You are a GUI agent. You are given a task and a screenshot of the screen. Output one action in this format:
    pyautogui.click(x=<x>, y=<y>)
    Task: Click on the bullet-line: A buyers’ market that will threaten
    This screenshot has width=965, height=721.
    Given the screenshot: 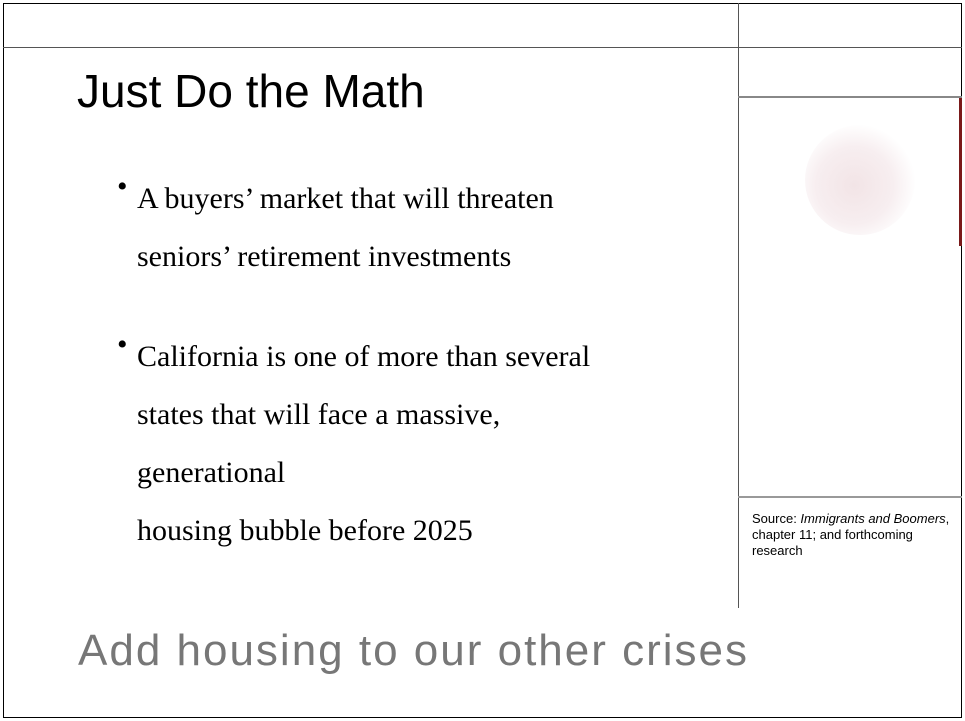 What is the action you would take?
    pyautogui.click(x=345, y=198)
    